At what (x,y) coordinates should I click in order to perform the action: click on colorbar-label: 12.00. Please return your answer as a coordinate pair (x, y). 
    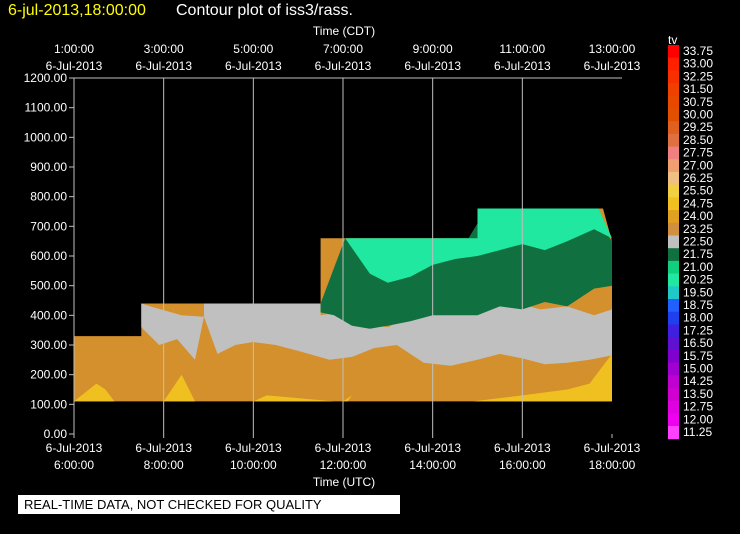
    Looking at the image, I should click on (698, 419).